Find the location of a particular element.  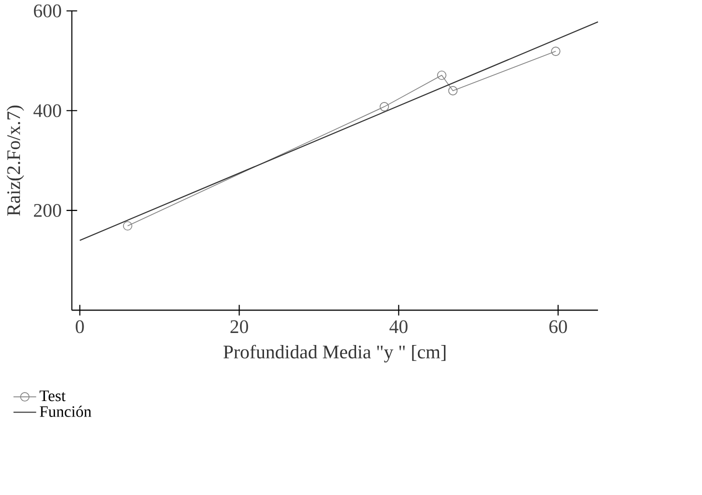

x-tick-label: 0 is located at coordinates (80, 326).